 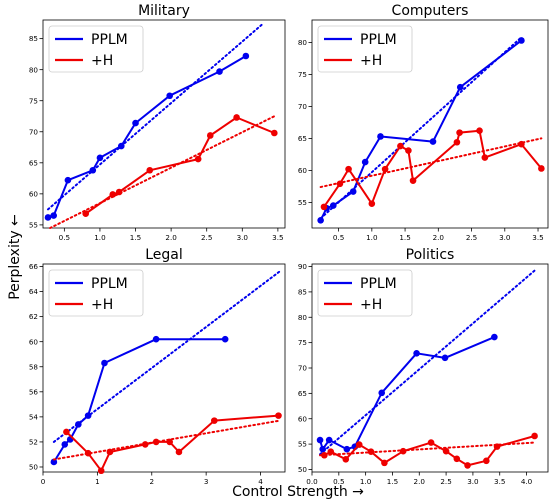 I want to click on y-tick-label: 85, so click(x=302, y=292).